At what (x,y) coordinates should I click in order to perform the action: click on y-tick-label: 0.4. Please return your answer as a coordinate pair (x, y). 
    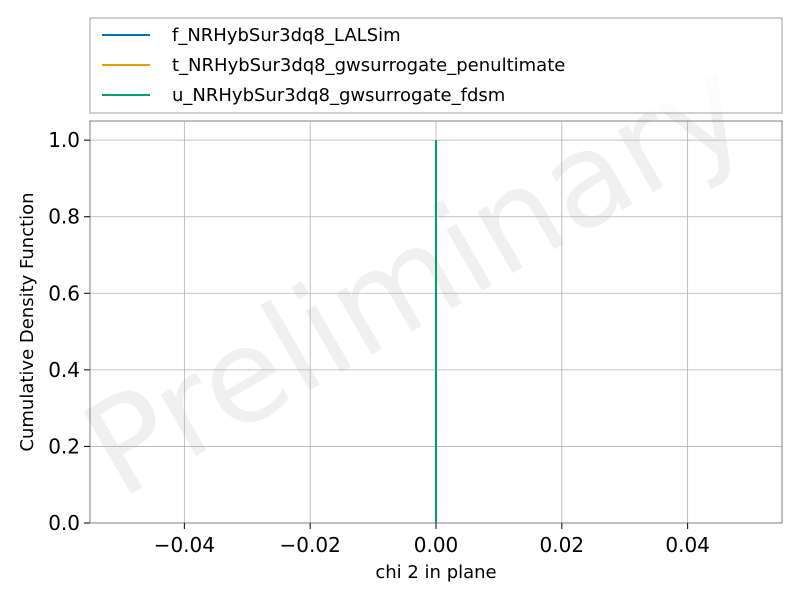
    Looking at the image, I should click on (64, 370).